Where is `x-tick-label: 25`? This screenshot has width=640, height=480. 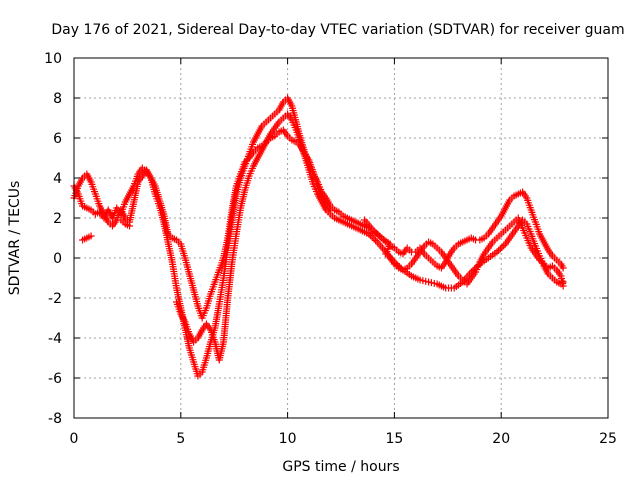
x-tick-label: 25 is located at coordinates (608, 439).